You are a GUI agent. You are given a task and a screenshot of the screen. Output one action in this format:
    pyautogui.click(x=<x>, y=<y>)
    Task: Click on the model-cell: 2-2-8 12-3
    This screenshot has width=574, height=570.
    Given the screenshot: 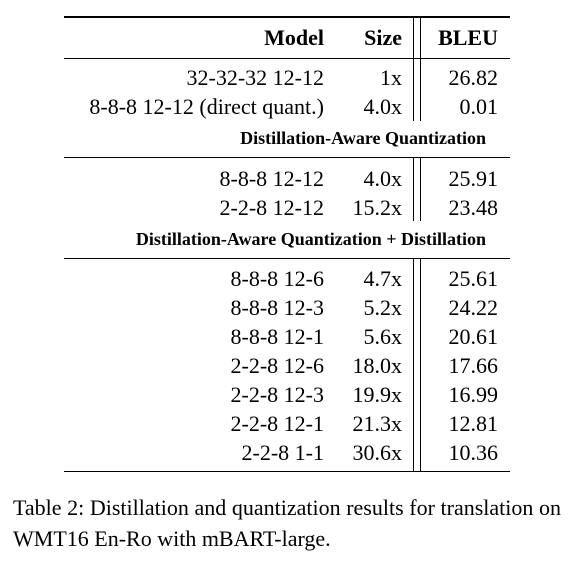 What is the action you would take?
    pyautogui.click(x=277, y=394)
    